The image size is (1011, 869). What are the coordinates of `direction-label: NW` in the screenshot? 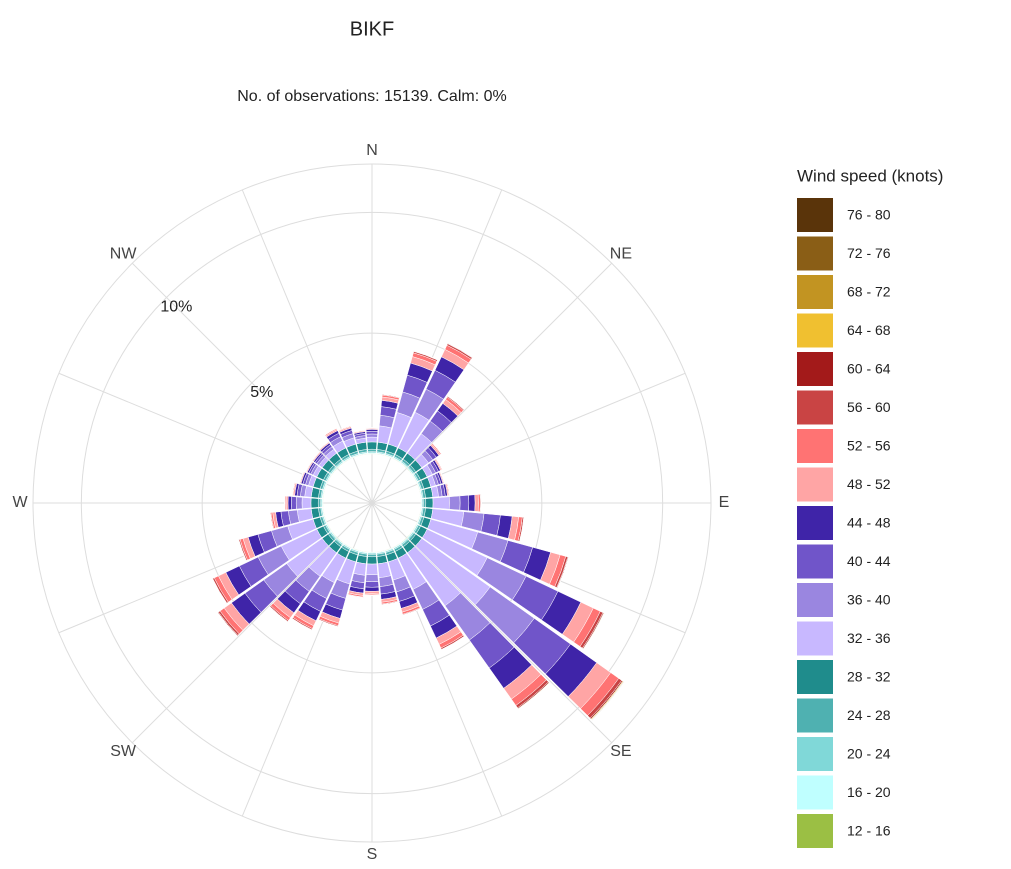 It's located at (124, 253).